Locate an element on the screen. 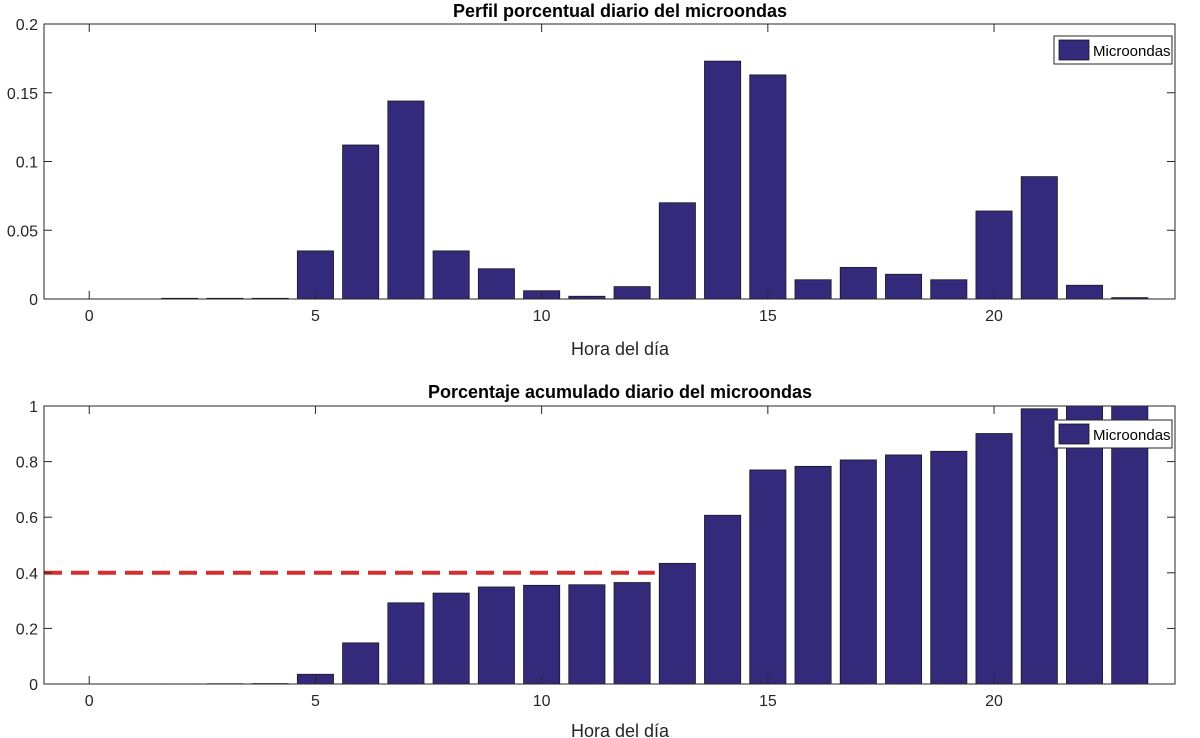 Image resolution: width=1200 pixels, height=738 pixels. chart-bottom-ytick-label: 0.2 is located at coordinates (27, 629).